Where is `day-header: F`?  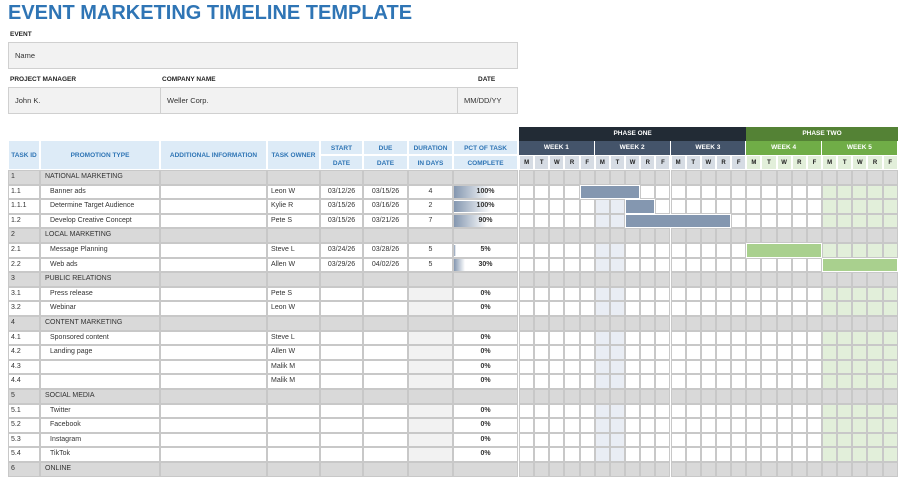 day-header: F is located at coordinates (587, 162).